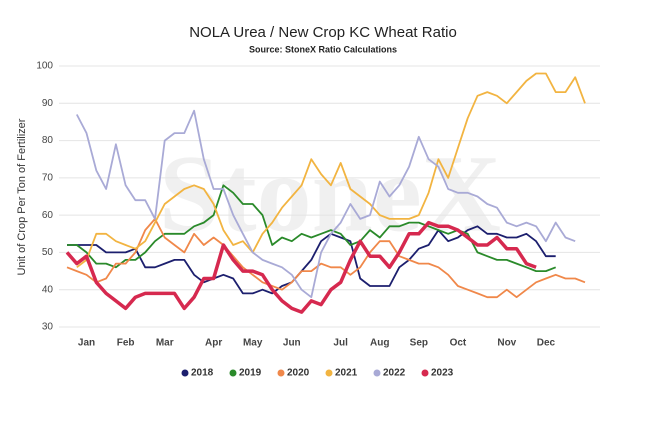 This screenshot has height=425, width=647. What do you see at coordinates (86, 343) in the screenshot?
I see `x-tick-label: Jan` at bounding box center [86, 343].